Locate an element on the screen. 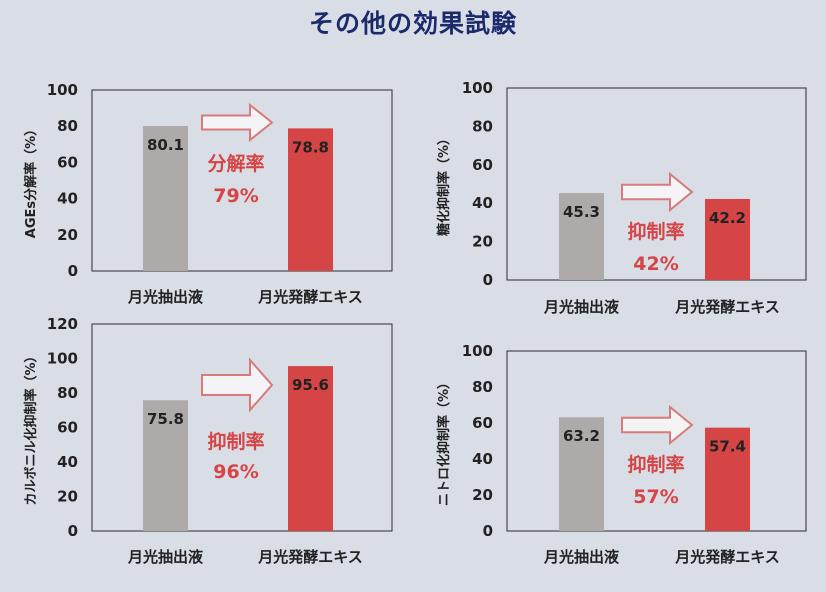 This screenshot has height=592, width=826. annotation-value: 42% is located at coordinates (655, 264).